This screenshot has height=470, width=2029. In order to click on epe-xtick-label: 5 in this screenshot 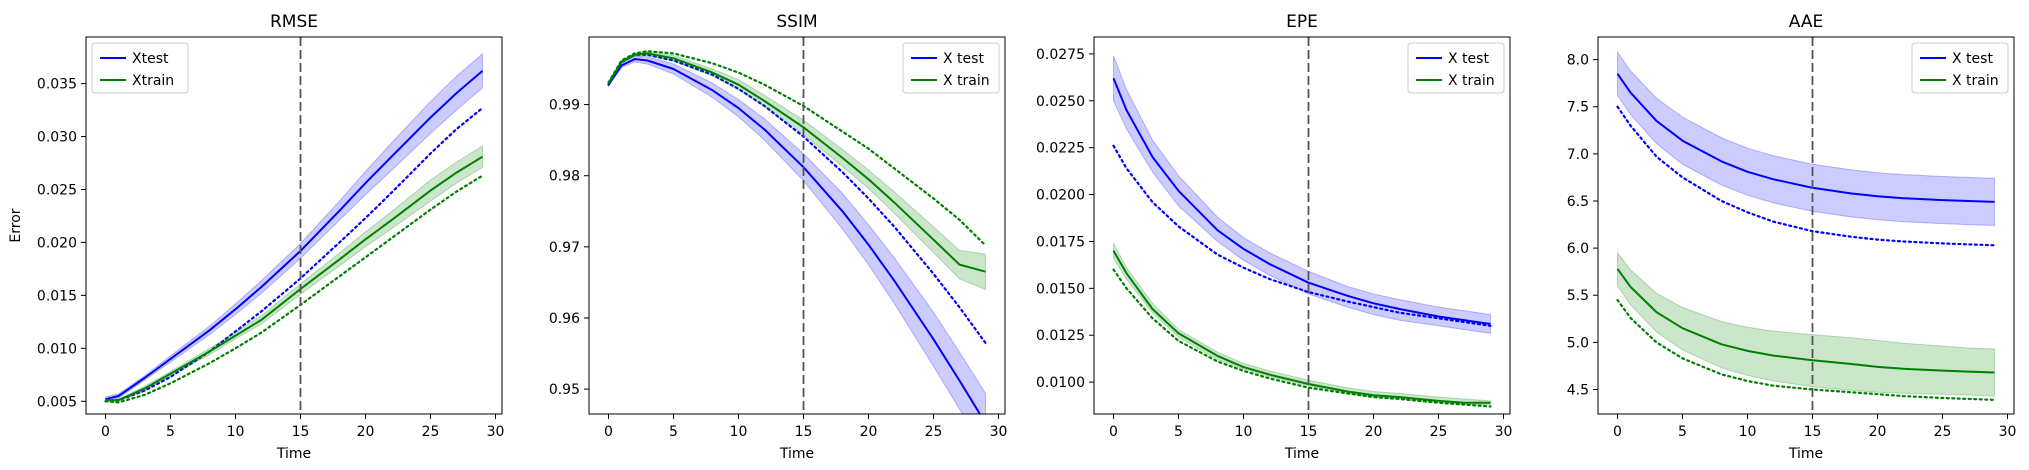, I will do `click(1178, 432)`.